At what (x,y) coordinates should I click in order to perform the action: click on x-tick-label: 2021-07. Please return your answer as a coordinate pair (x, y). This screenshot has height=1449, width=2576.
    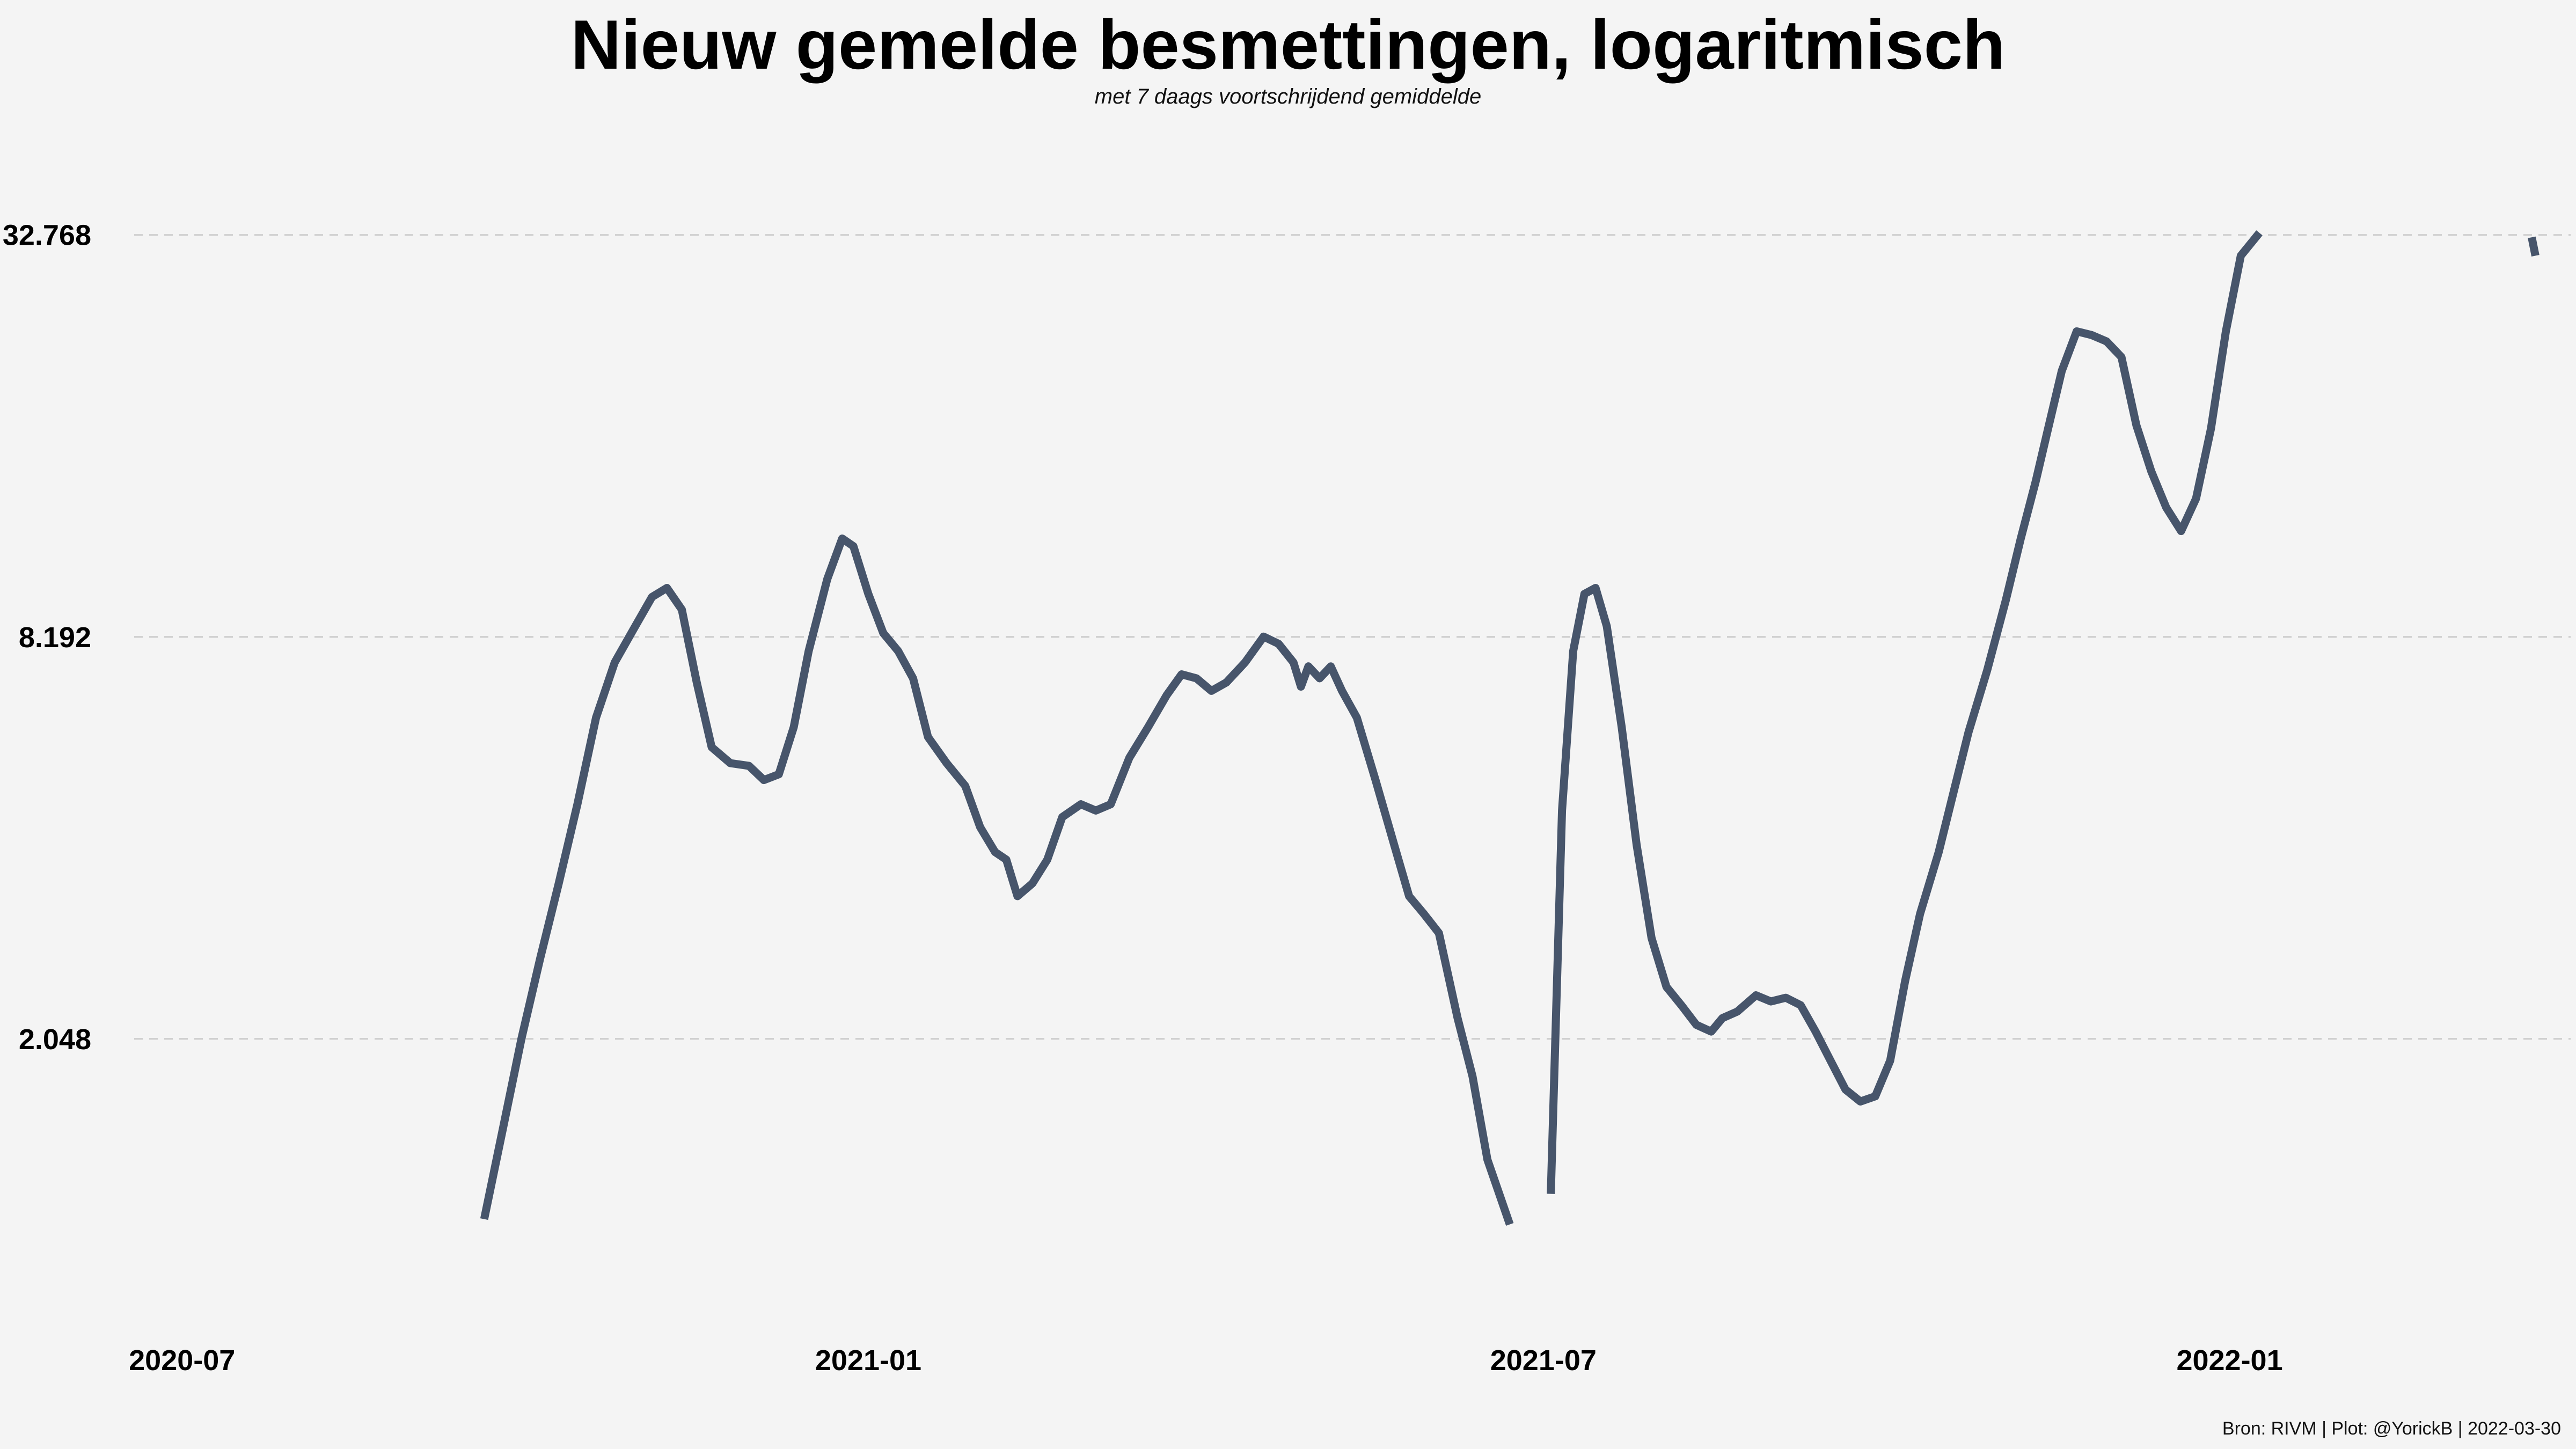
    Looking at the image, I should click on (1543, 1360).